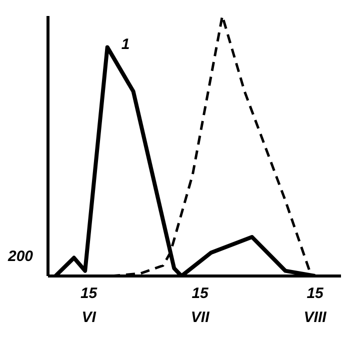  Describe the element at coordinates (125, 45) in the screenshot. I see `series-label: 1` at that location.